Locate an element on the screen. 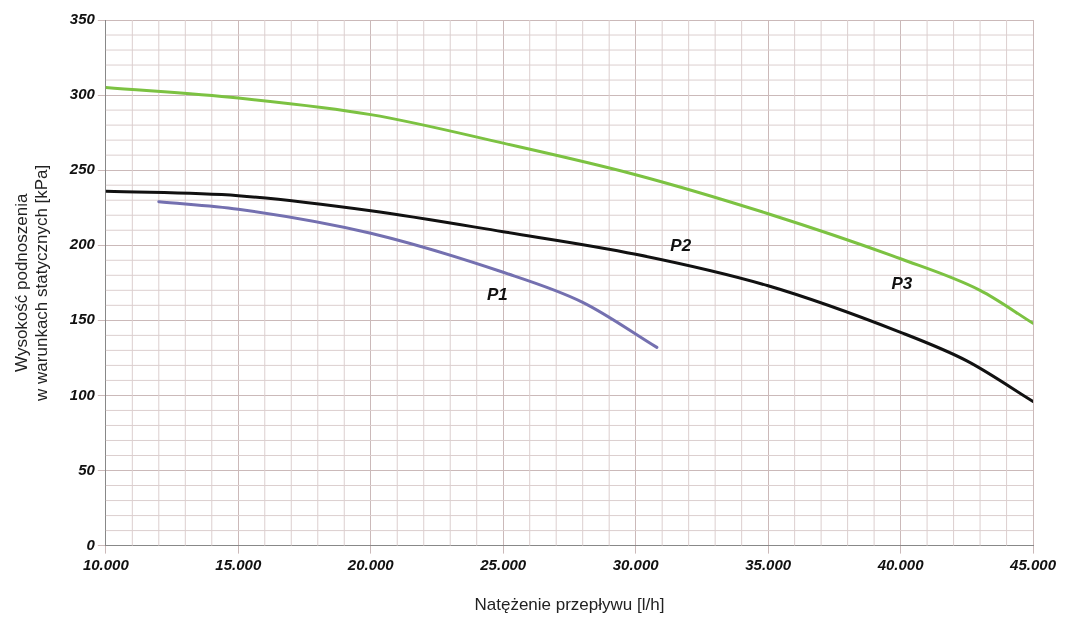 The image size is (1067, 628). line-series is located at coordinates (408, 274).